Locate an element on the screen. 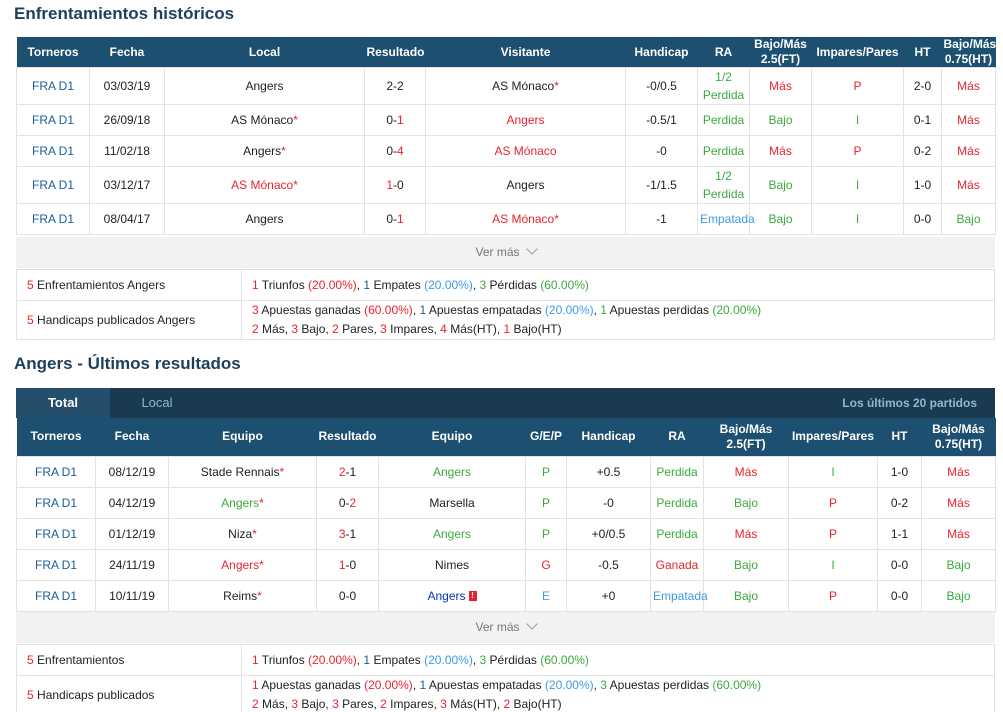 The width and height of the screenshot is (1003, 712). home-team: Stade Rennais* is located at coordinates (242, 471).